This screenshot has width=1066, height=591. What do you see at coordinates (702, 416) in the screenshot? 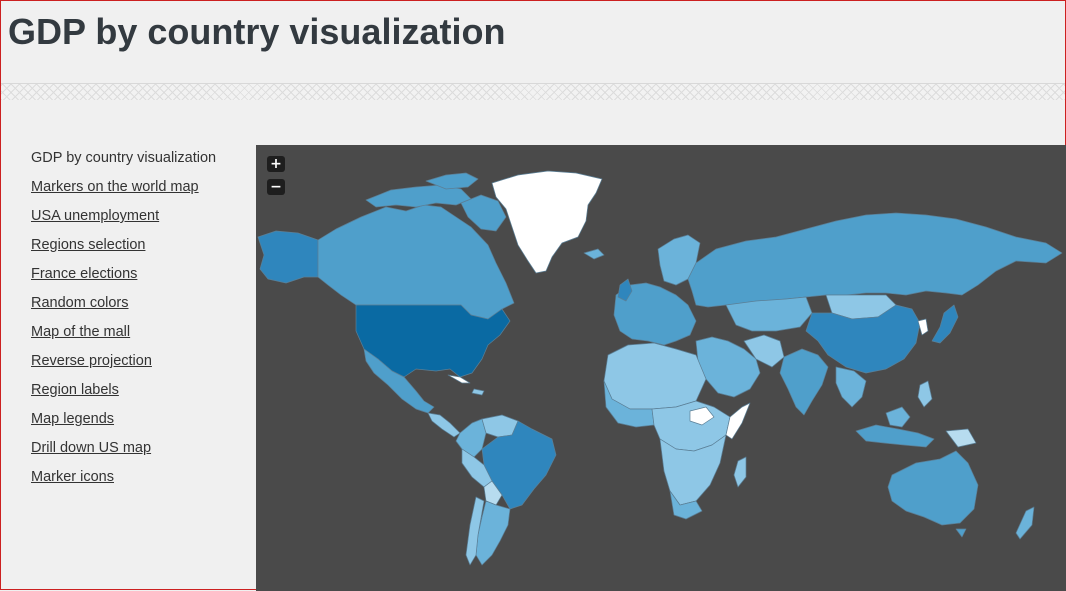
I see `region-south-sudan` at bounding box center [702, 416].